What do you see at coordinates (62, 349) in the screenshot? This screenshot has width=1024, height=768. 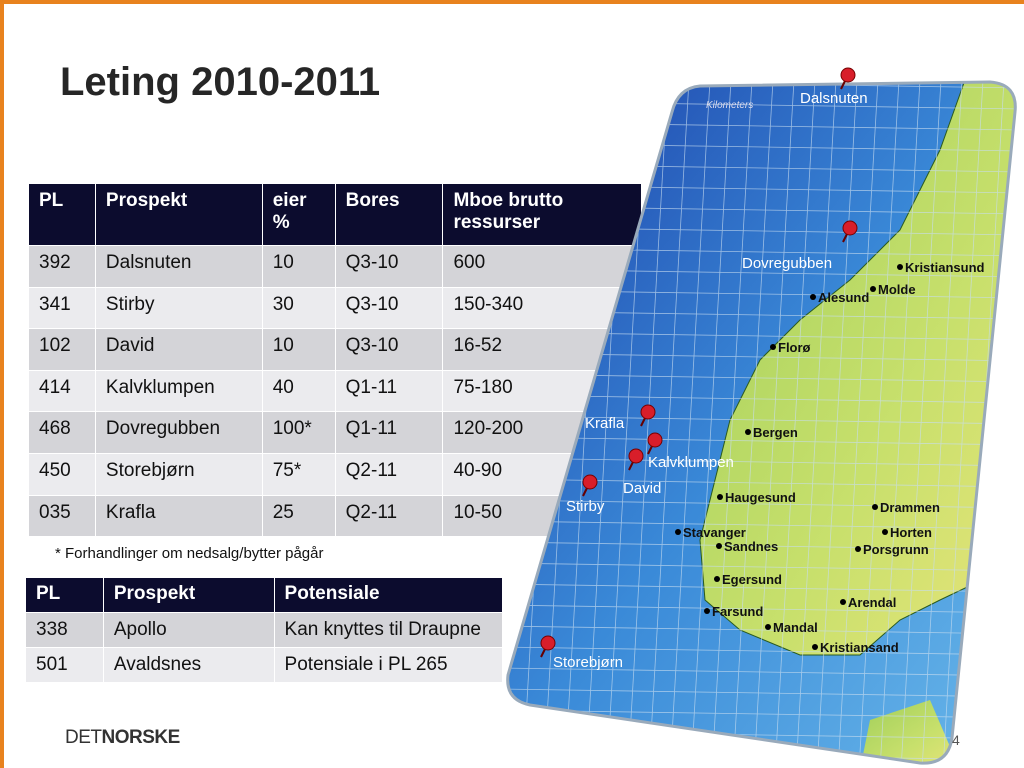 I see `table-cell: 102` at bounding box center [62, 349].